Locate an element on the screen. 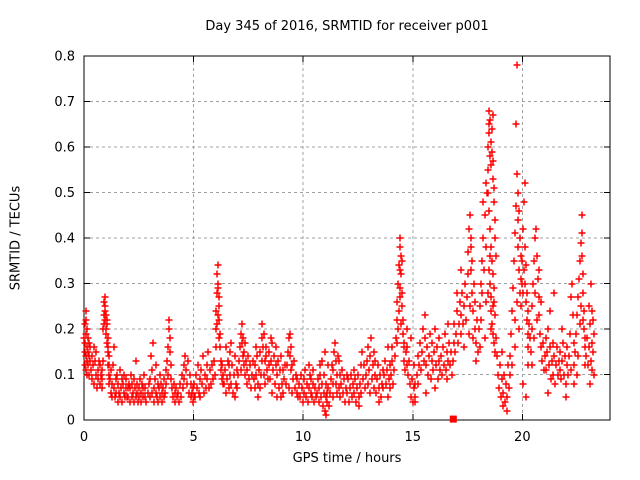 This screenshot has height=480, width=640. y-tick-label: 0.8 is located at coordinates (64, 57).